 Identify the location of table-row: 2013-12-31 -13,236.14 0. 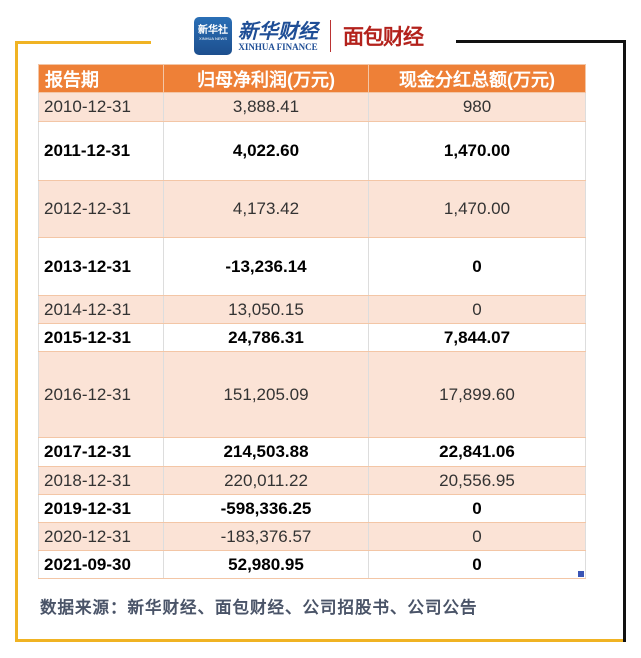
(312, 266).